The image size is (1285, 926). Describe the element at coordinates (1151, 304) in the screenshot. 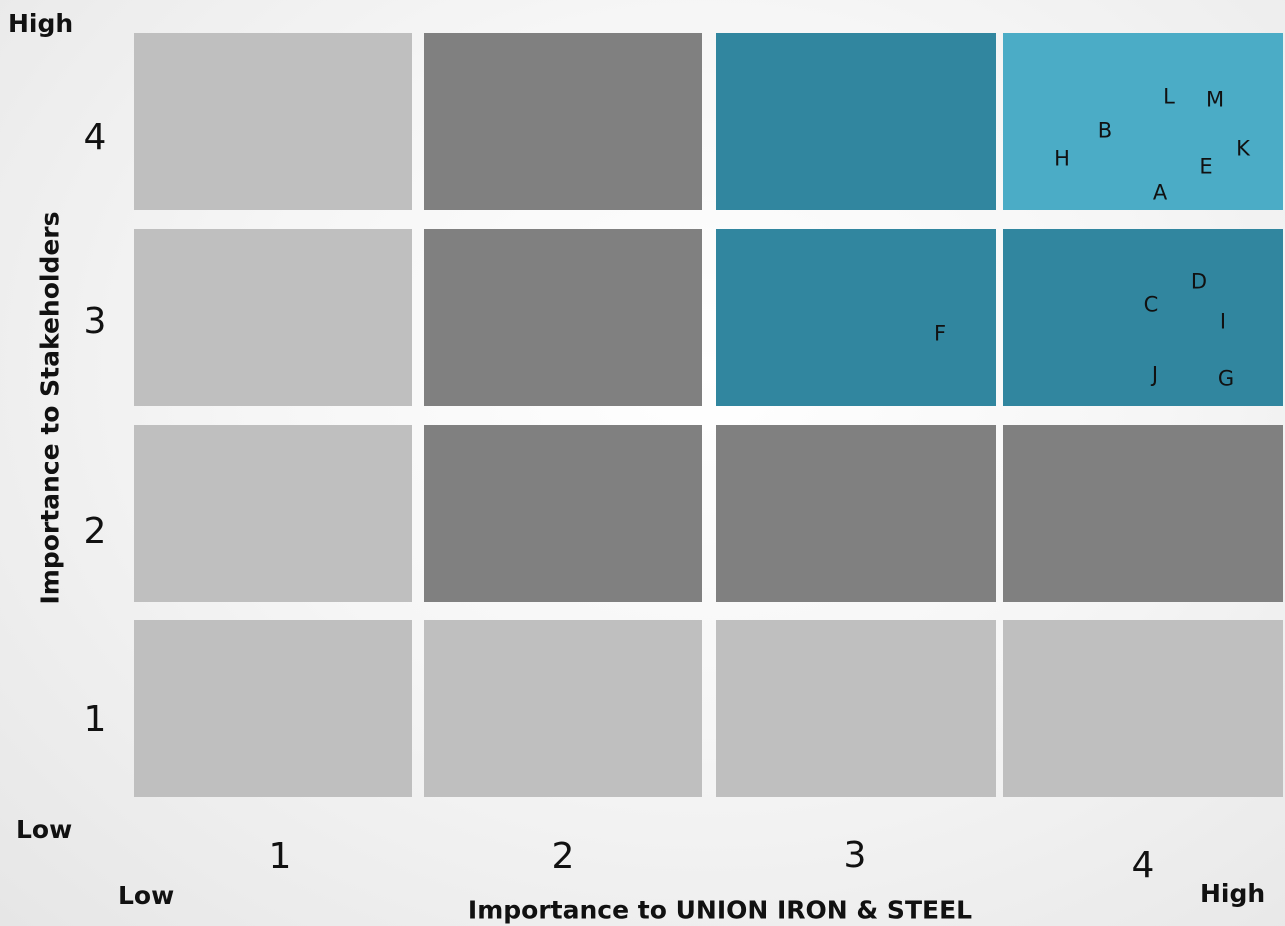

I see `stakeholder-point-c: C` at that location.